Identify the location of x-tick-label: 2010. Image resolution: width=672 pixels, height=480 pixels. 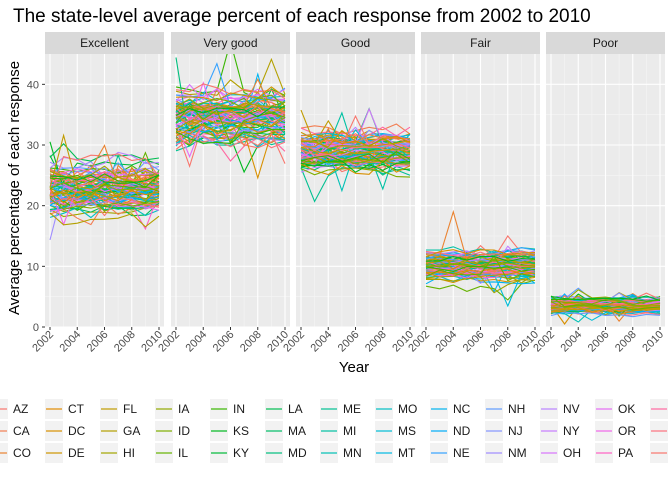
(653, 342).